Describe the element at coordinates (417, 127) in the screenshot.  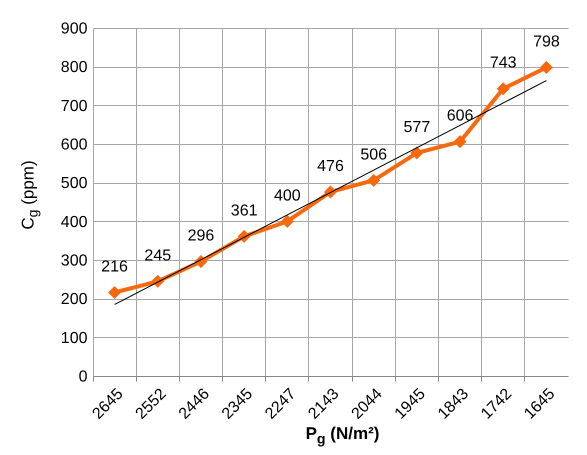
I see `data-label: 577` at that location.